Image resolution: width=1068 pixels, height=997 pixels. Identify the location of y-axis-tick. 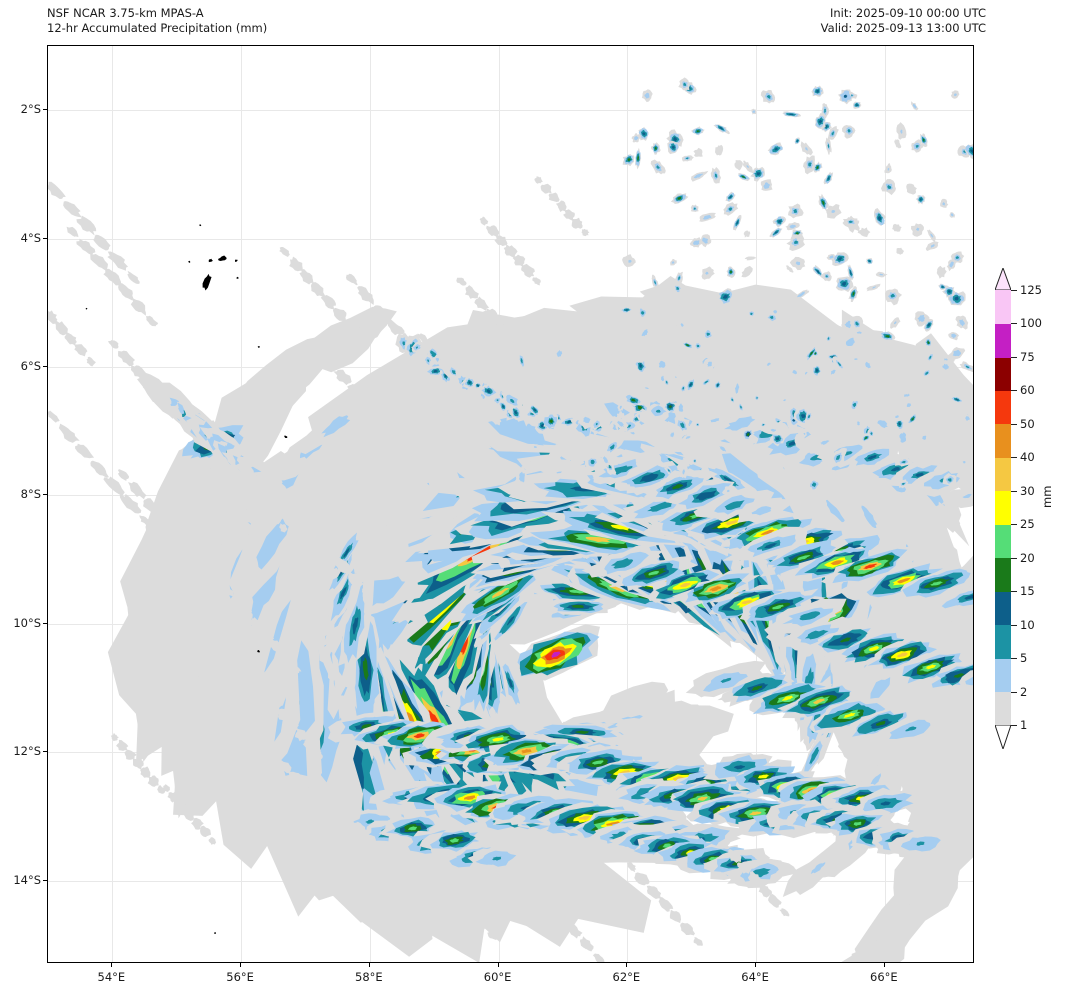
(45, 880).